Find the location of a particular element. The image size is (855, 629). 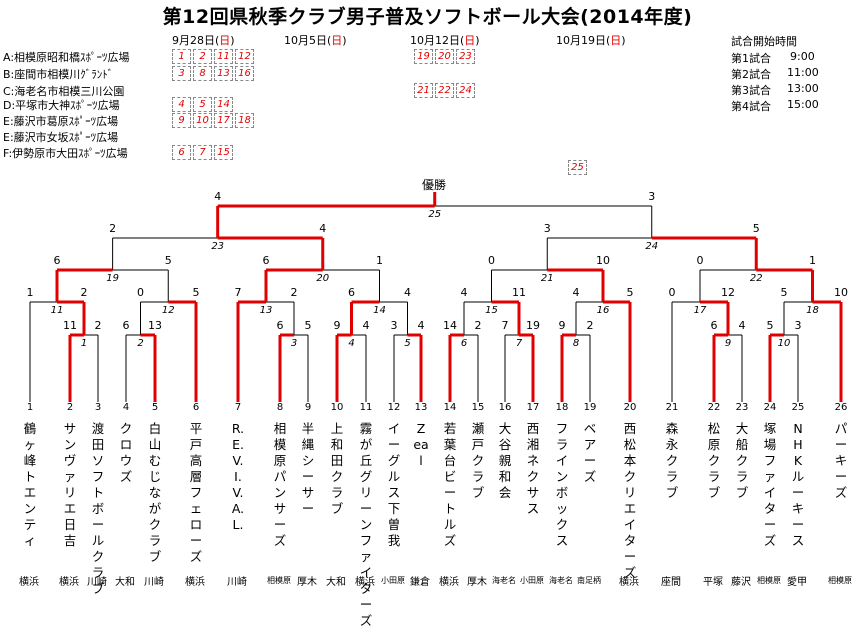

team-number: 6 is located at coordinates (196, 407).